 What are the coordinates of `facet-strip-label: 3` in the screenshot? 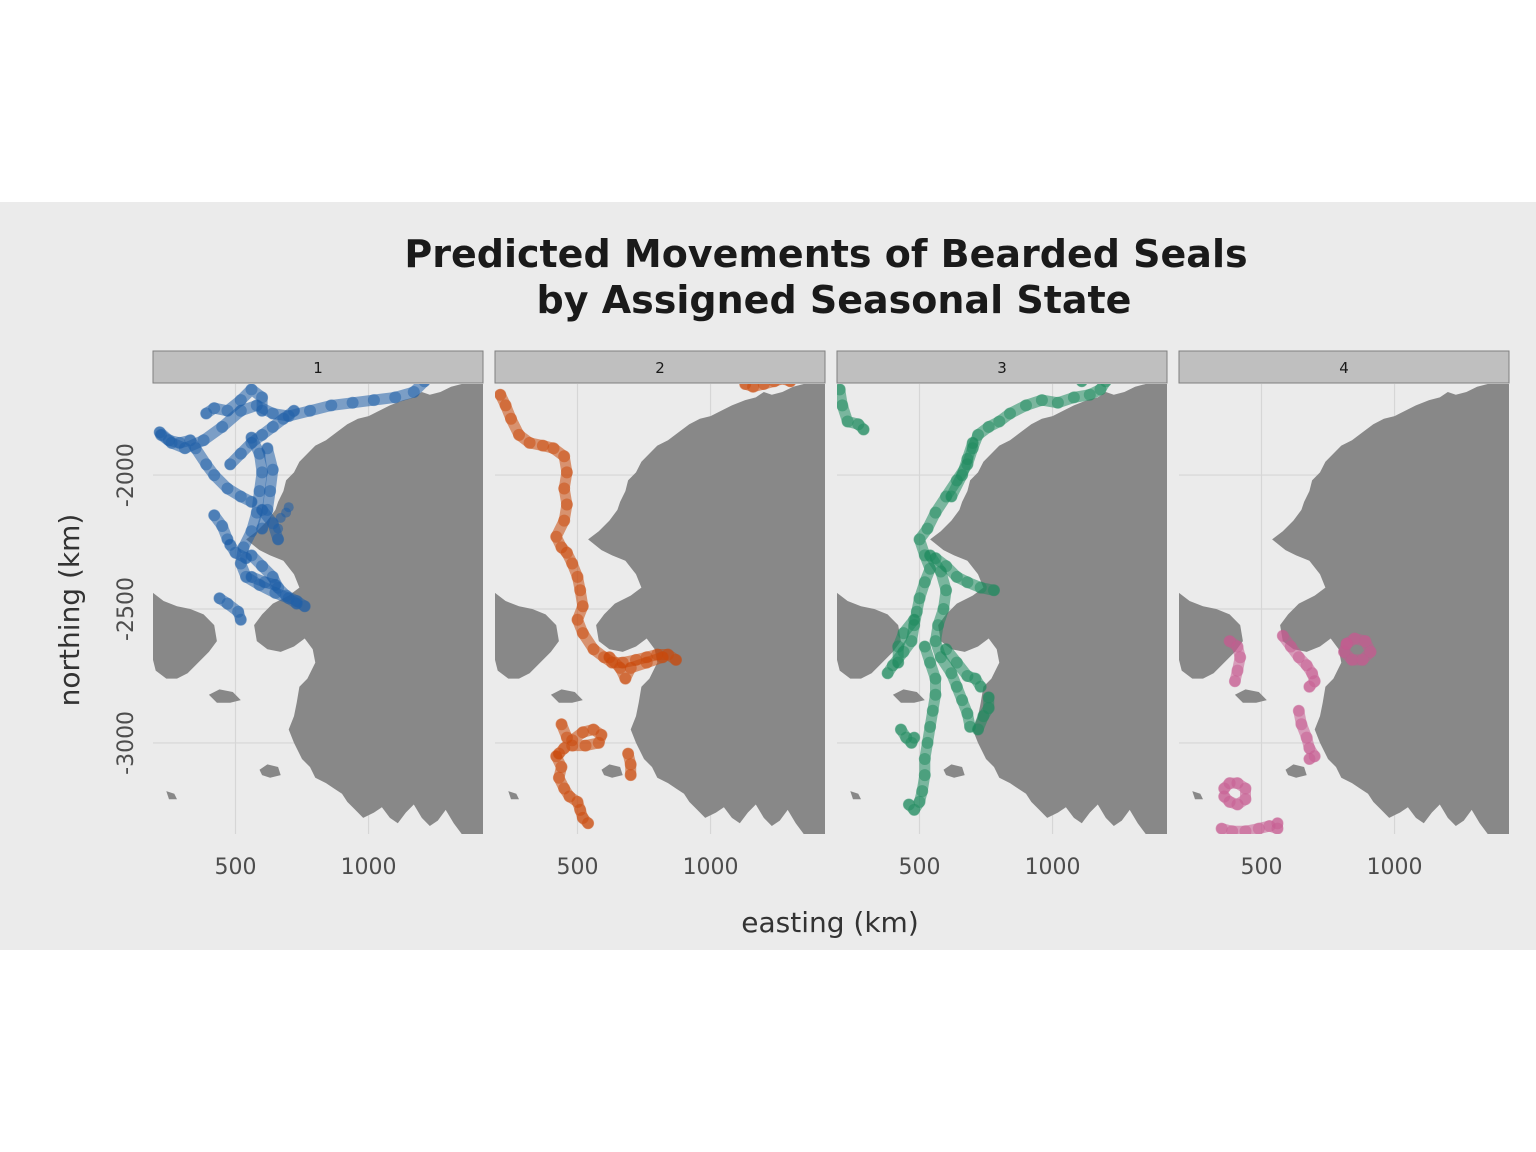 It's located at (1002, 368).